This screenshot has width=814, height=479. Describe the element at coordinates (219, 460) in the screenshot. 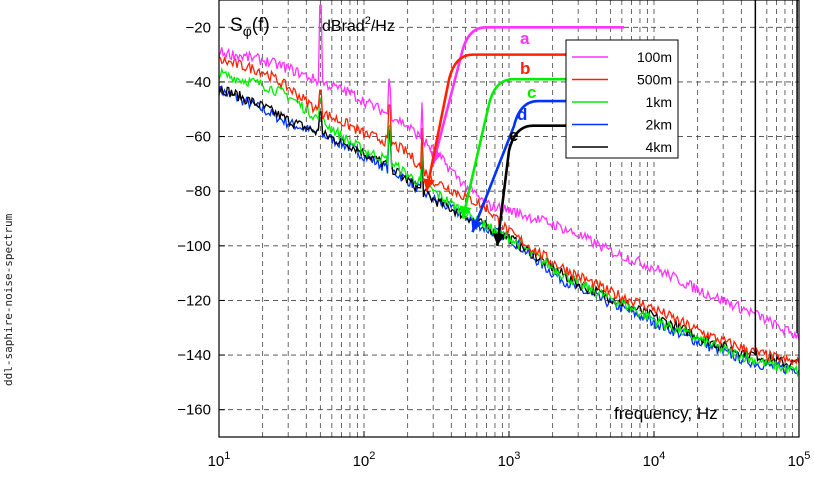

I see `x-tick-label: 10¹` at that location.